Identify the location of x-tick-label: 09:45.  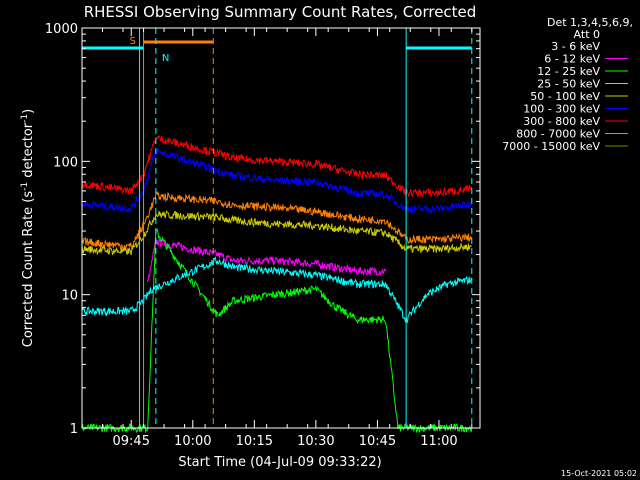
(131, 441).